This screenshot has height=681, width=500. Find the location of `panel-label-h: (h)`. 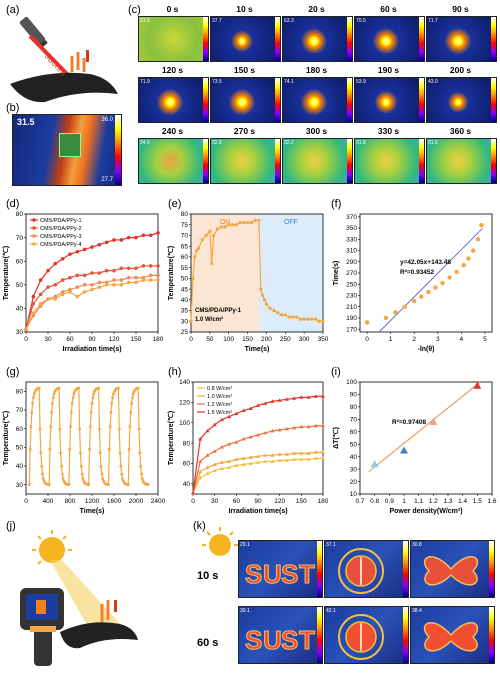

panel-label-h: (h) is located at coordinates (175, 372).